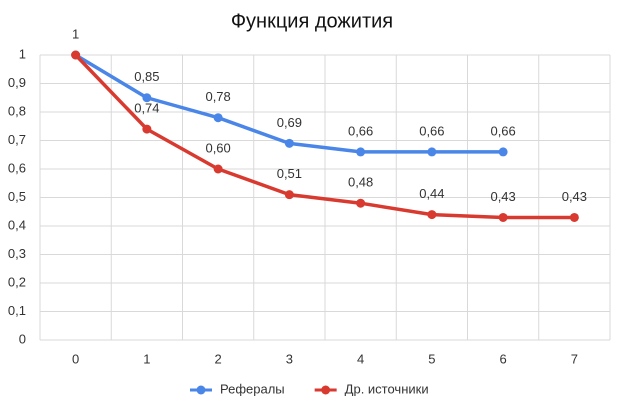  What do you see at coordinates (17, 82) in the screenshot?
I see `y-tick-label: 0,9` at bounding box center [17, 82].